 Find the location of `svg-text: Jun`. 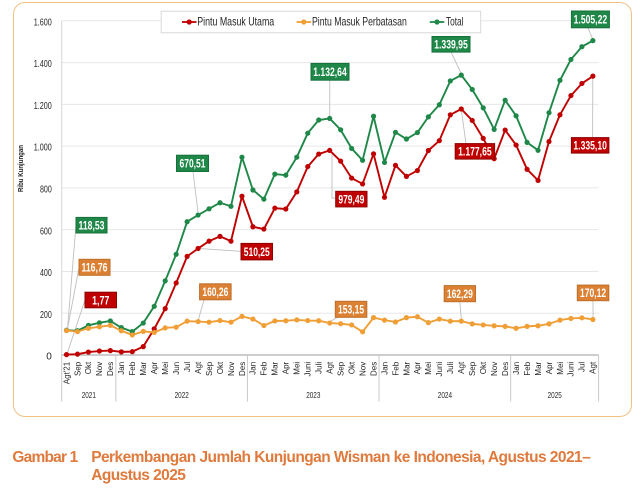

svg-text: Jun is located at coordinates (176, 368).